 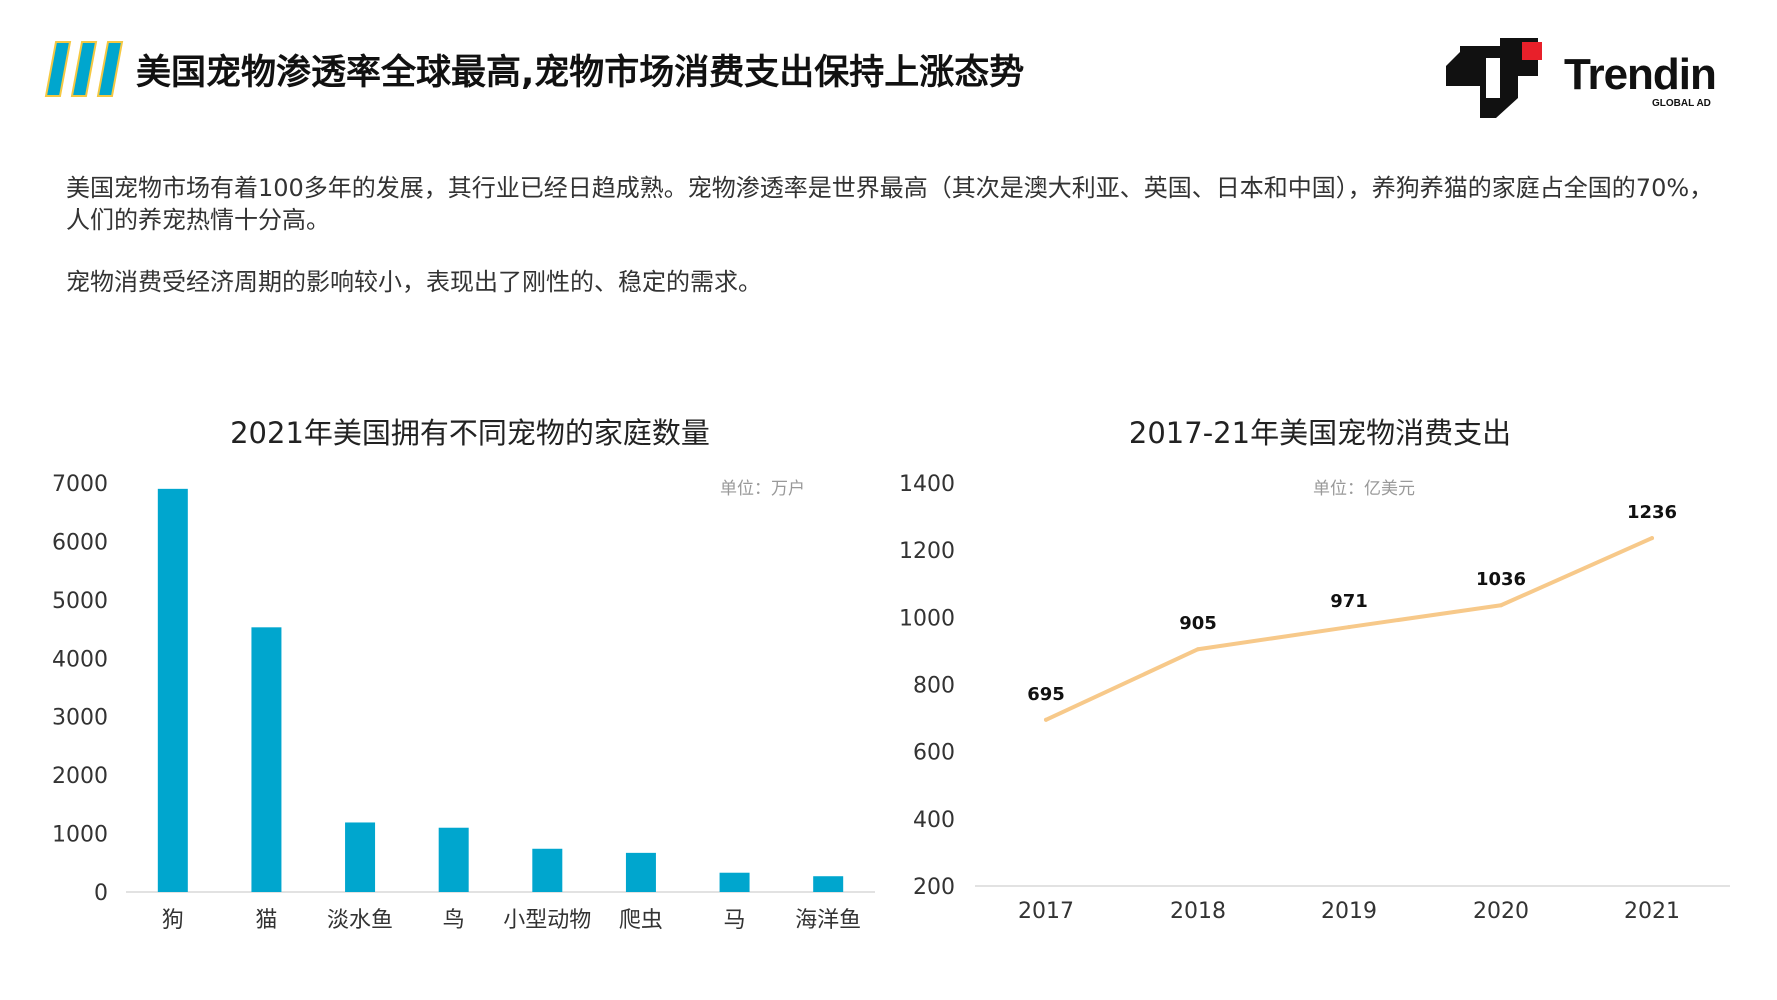 I want to click on data-label: 1236, so click(x=1652, y=512).